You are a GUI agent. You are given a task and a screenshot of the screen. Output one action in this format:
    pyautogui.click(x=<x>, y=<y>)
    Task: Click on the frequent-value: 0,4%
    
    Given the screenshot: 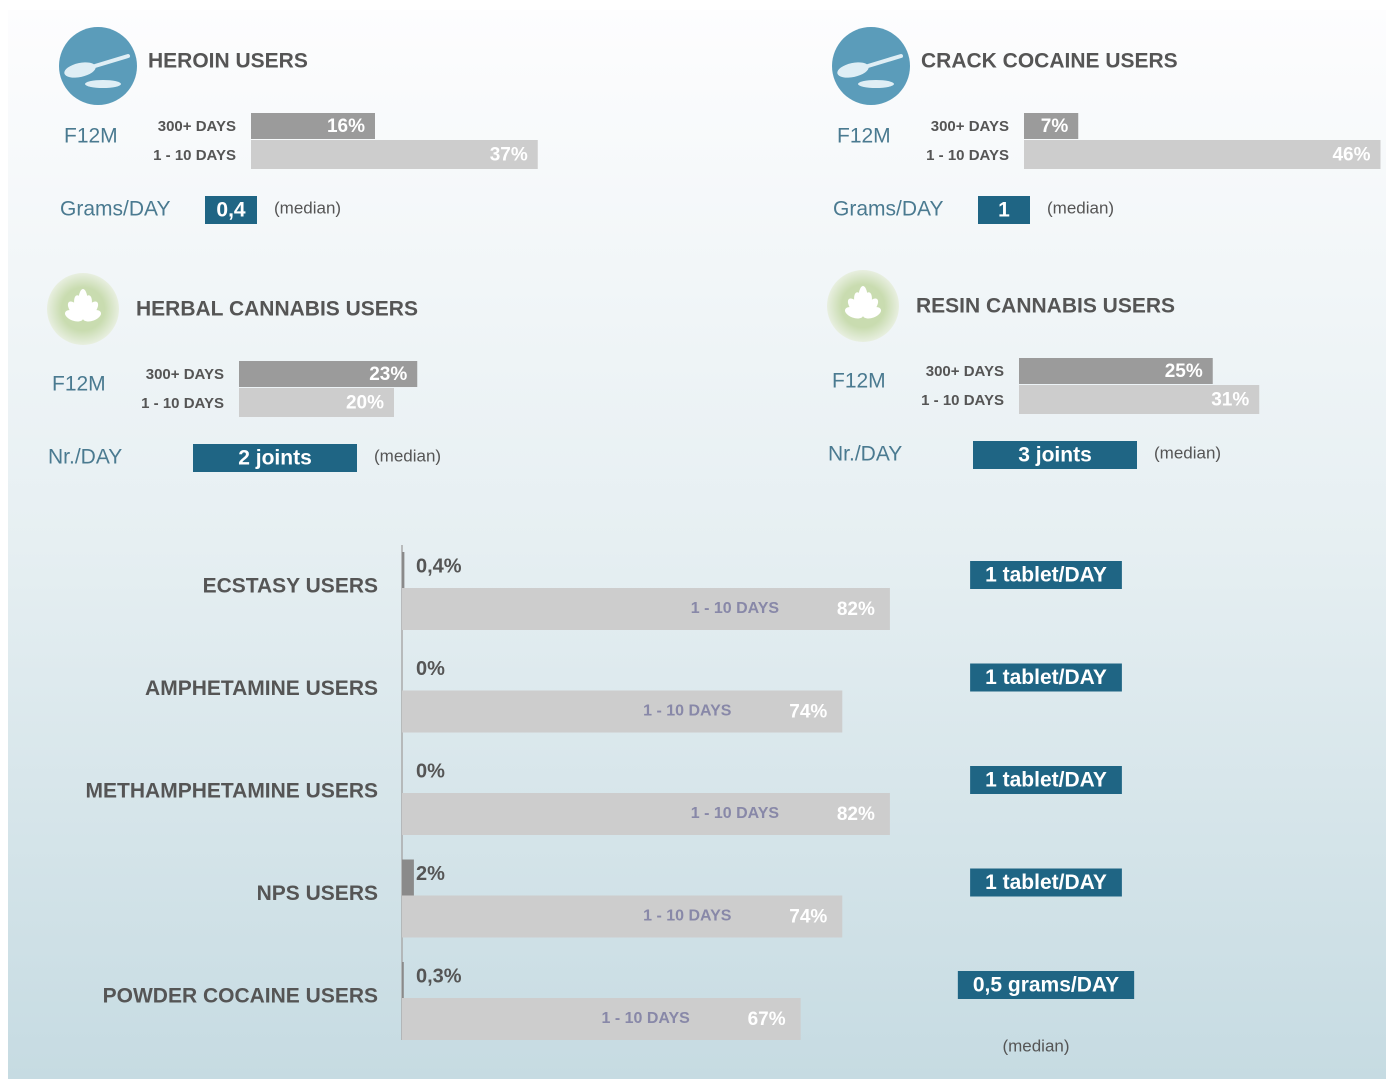 What is the action you would take?
    pyautogui.click(x=439, y=566)
    